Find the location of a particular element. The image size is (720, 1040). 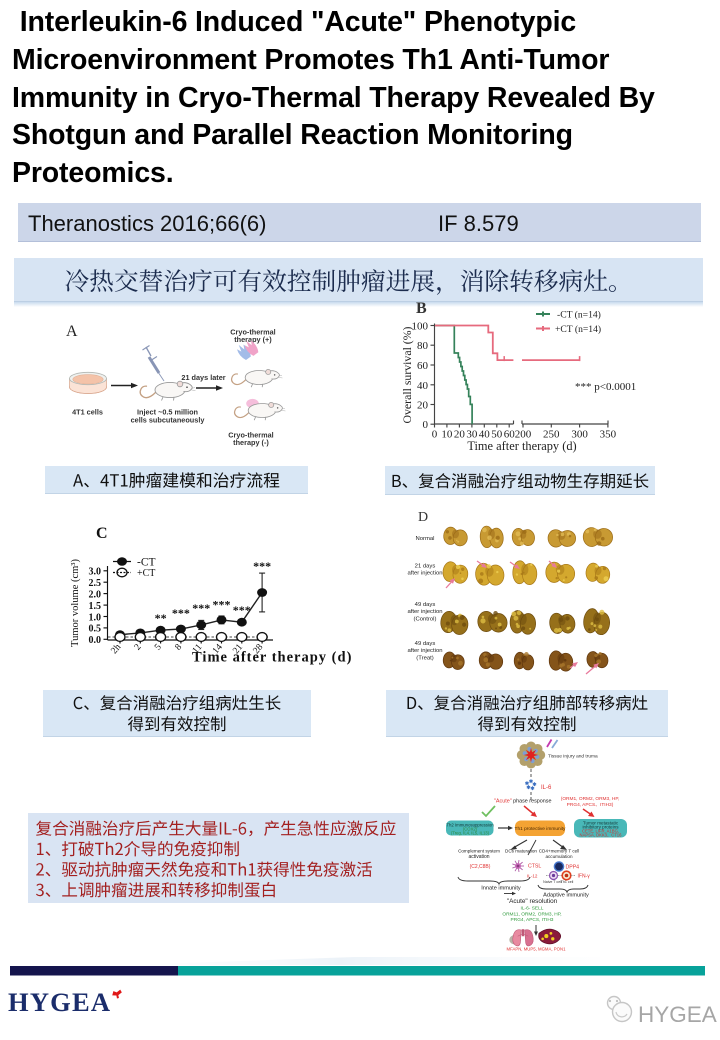

svg-text: PRG4, APCS、ITIH3) is located at coordinates (590, 805).